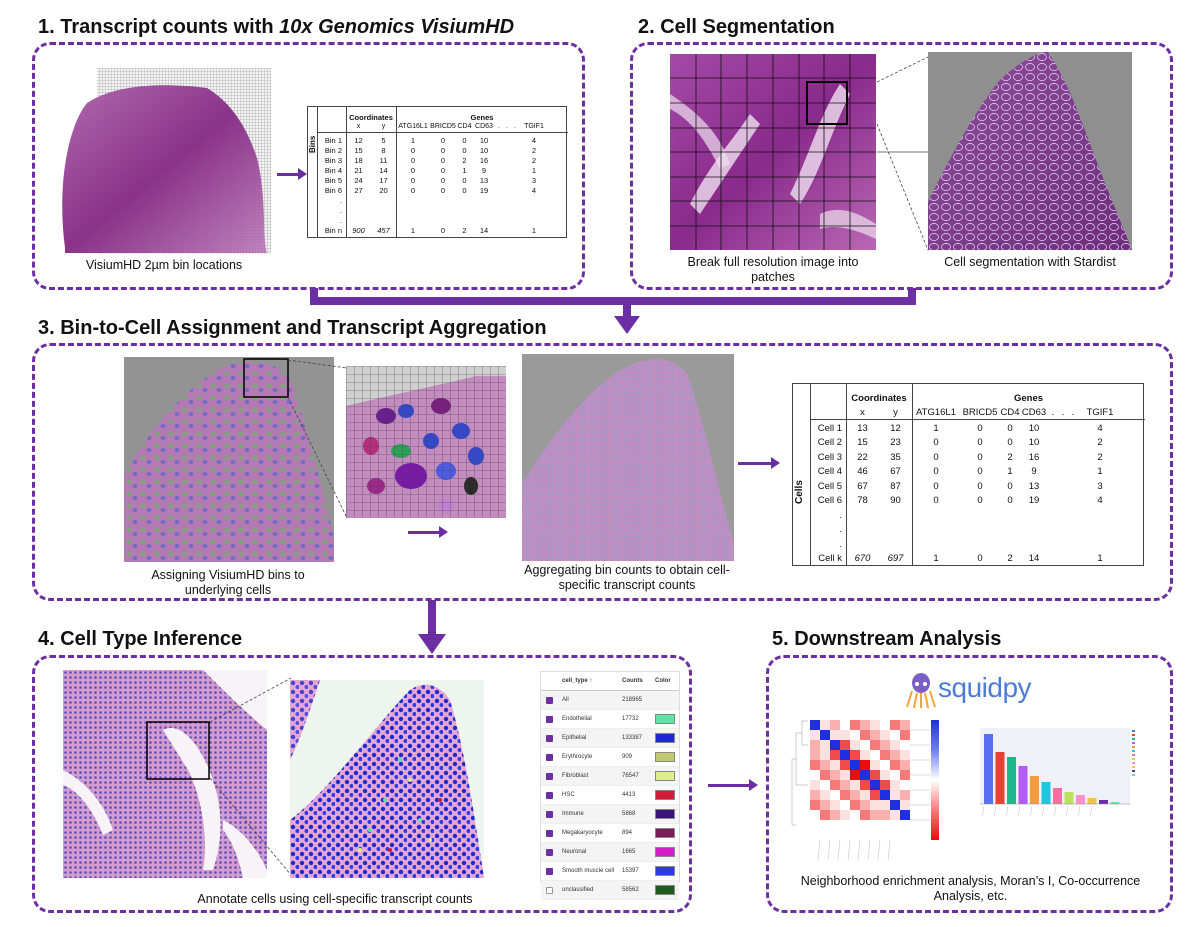  Describe the element at coordinates (632, 681) in the screenshot. I see `legend-header-counts: Counts` at that location.